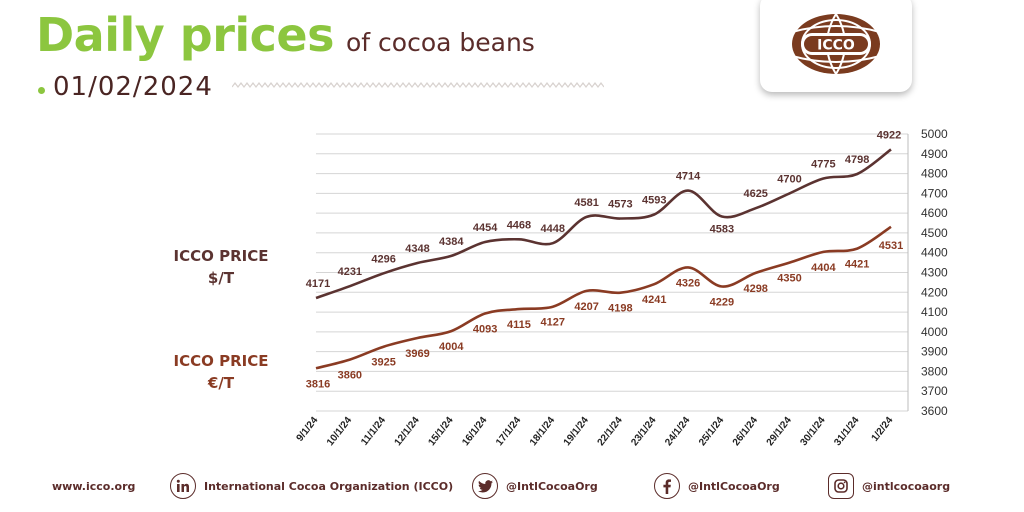 The image size is (1024, 512). Describe the element at coordinates (383, 363) in the screenshot. I see `data-label-eur-2: 3925` at that location.